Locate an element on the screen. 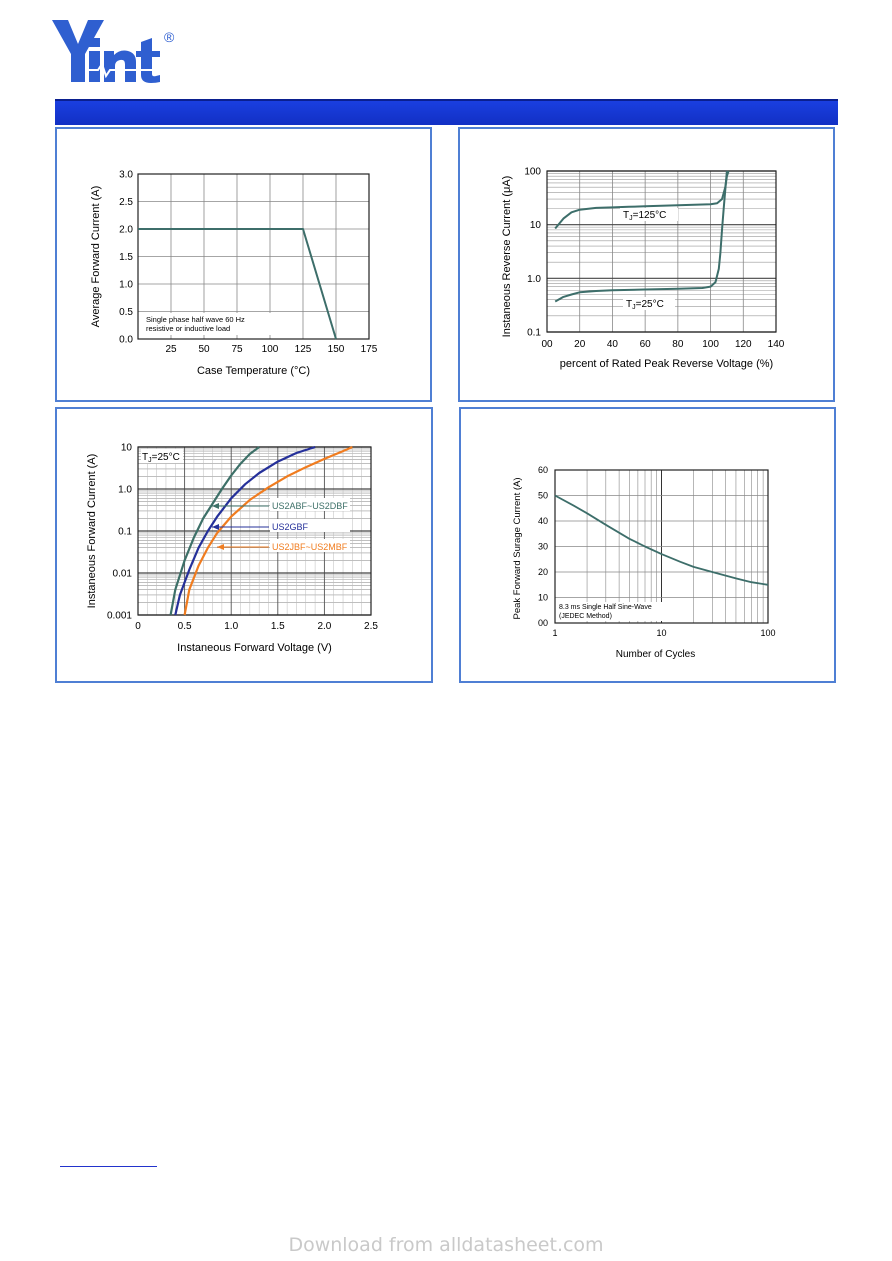 The width and height of the screenshot is (892, 1261). x-axis-label: Number of Cycles is located at coordinates (655, 654).